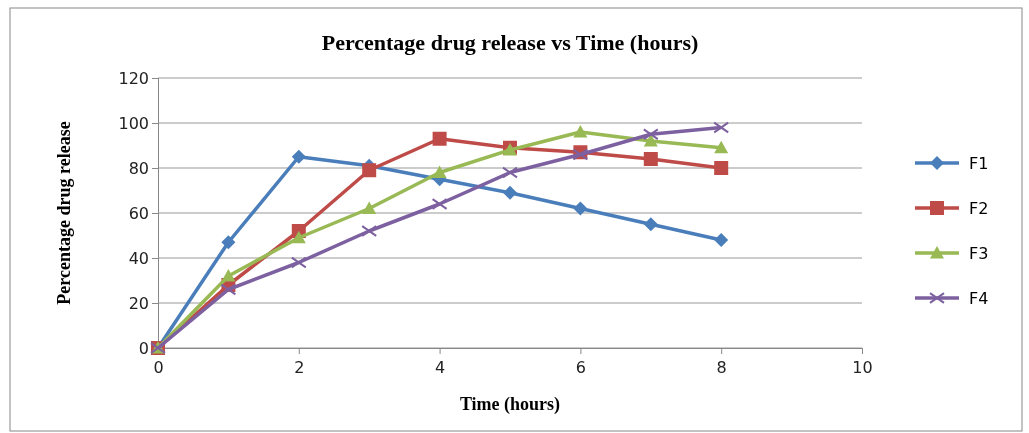 The image size is (1029, 433). Describe the element at coordinates (979, 163) in the screenshot. I see `legend-label: F1` at that location.